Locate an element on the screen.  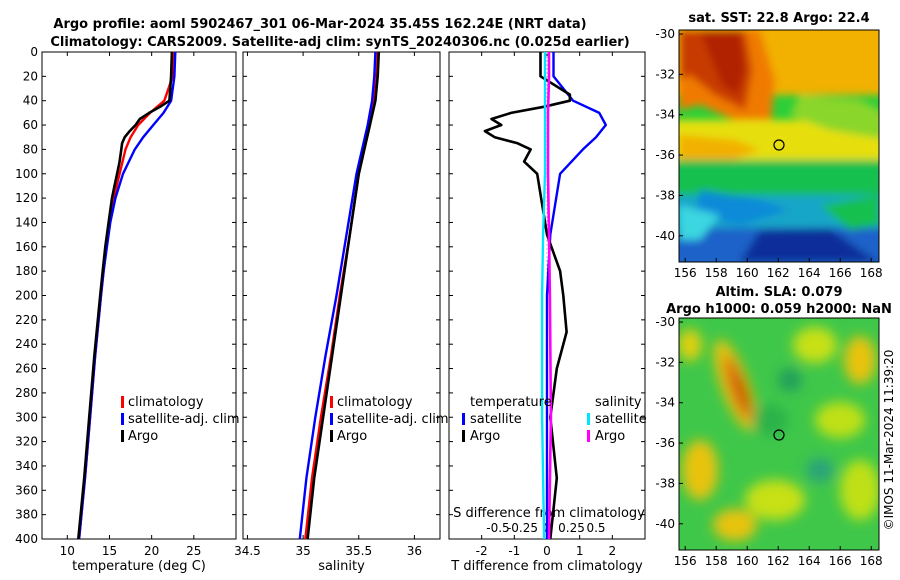
map-x-tick-label: 166 is located at coordinates (840, 273).